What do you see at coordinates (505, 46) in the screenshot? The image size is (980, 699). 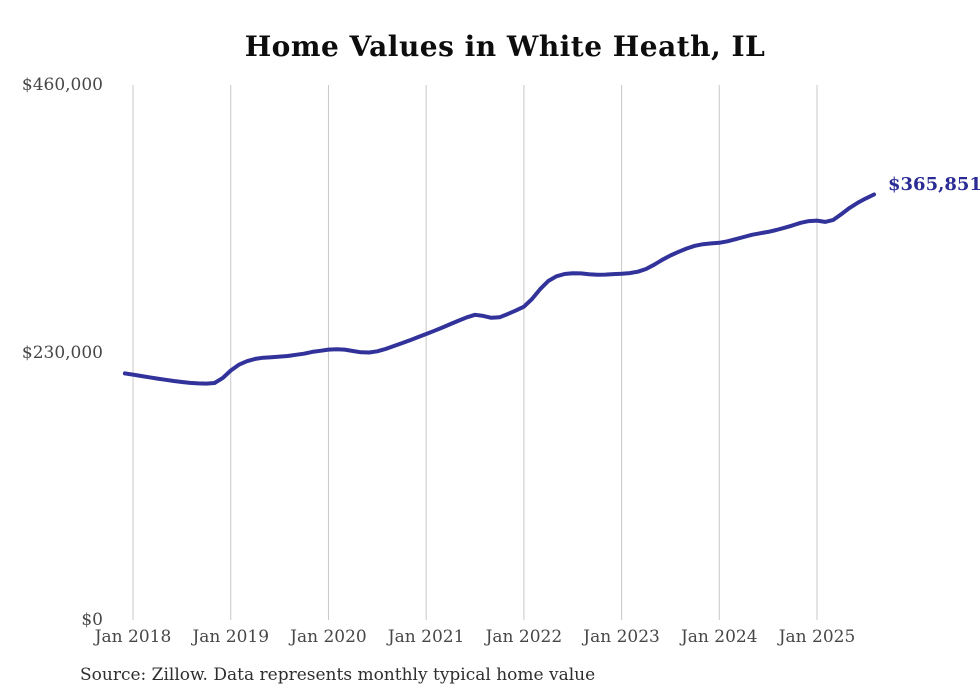 I see `chart-title: Home Values in White Heath, IL` at bounding box center [505, 46].